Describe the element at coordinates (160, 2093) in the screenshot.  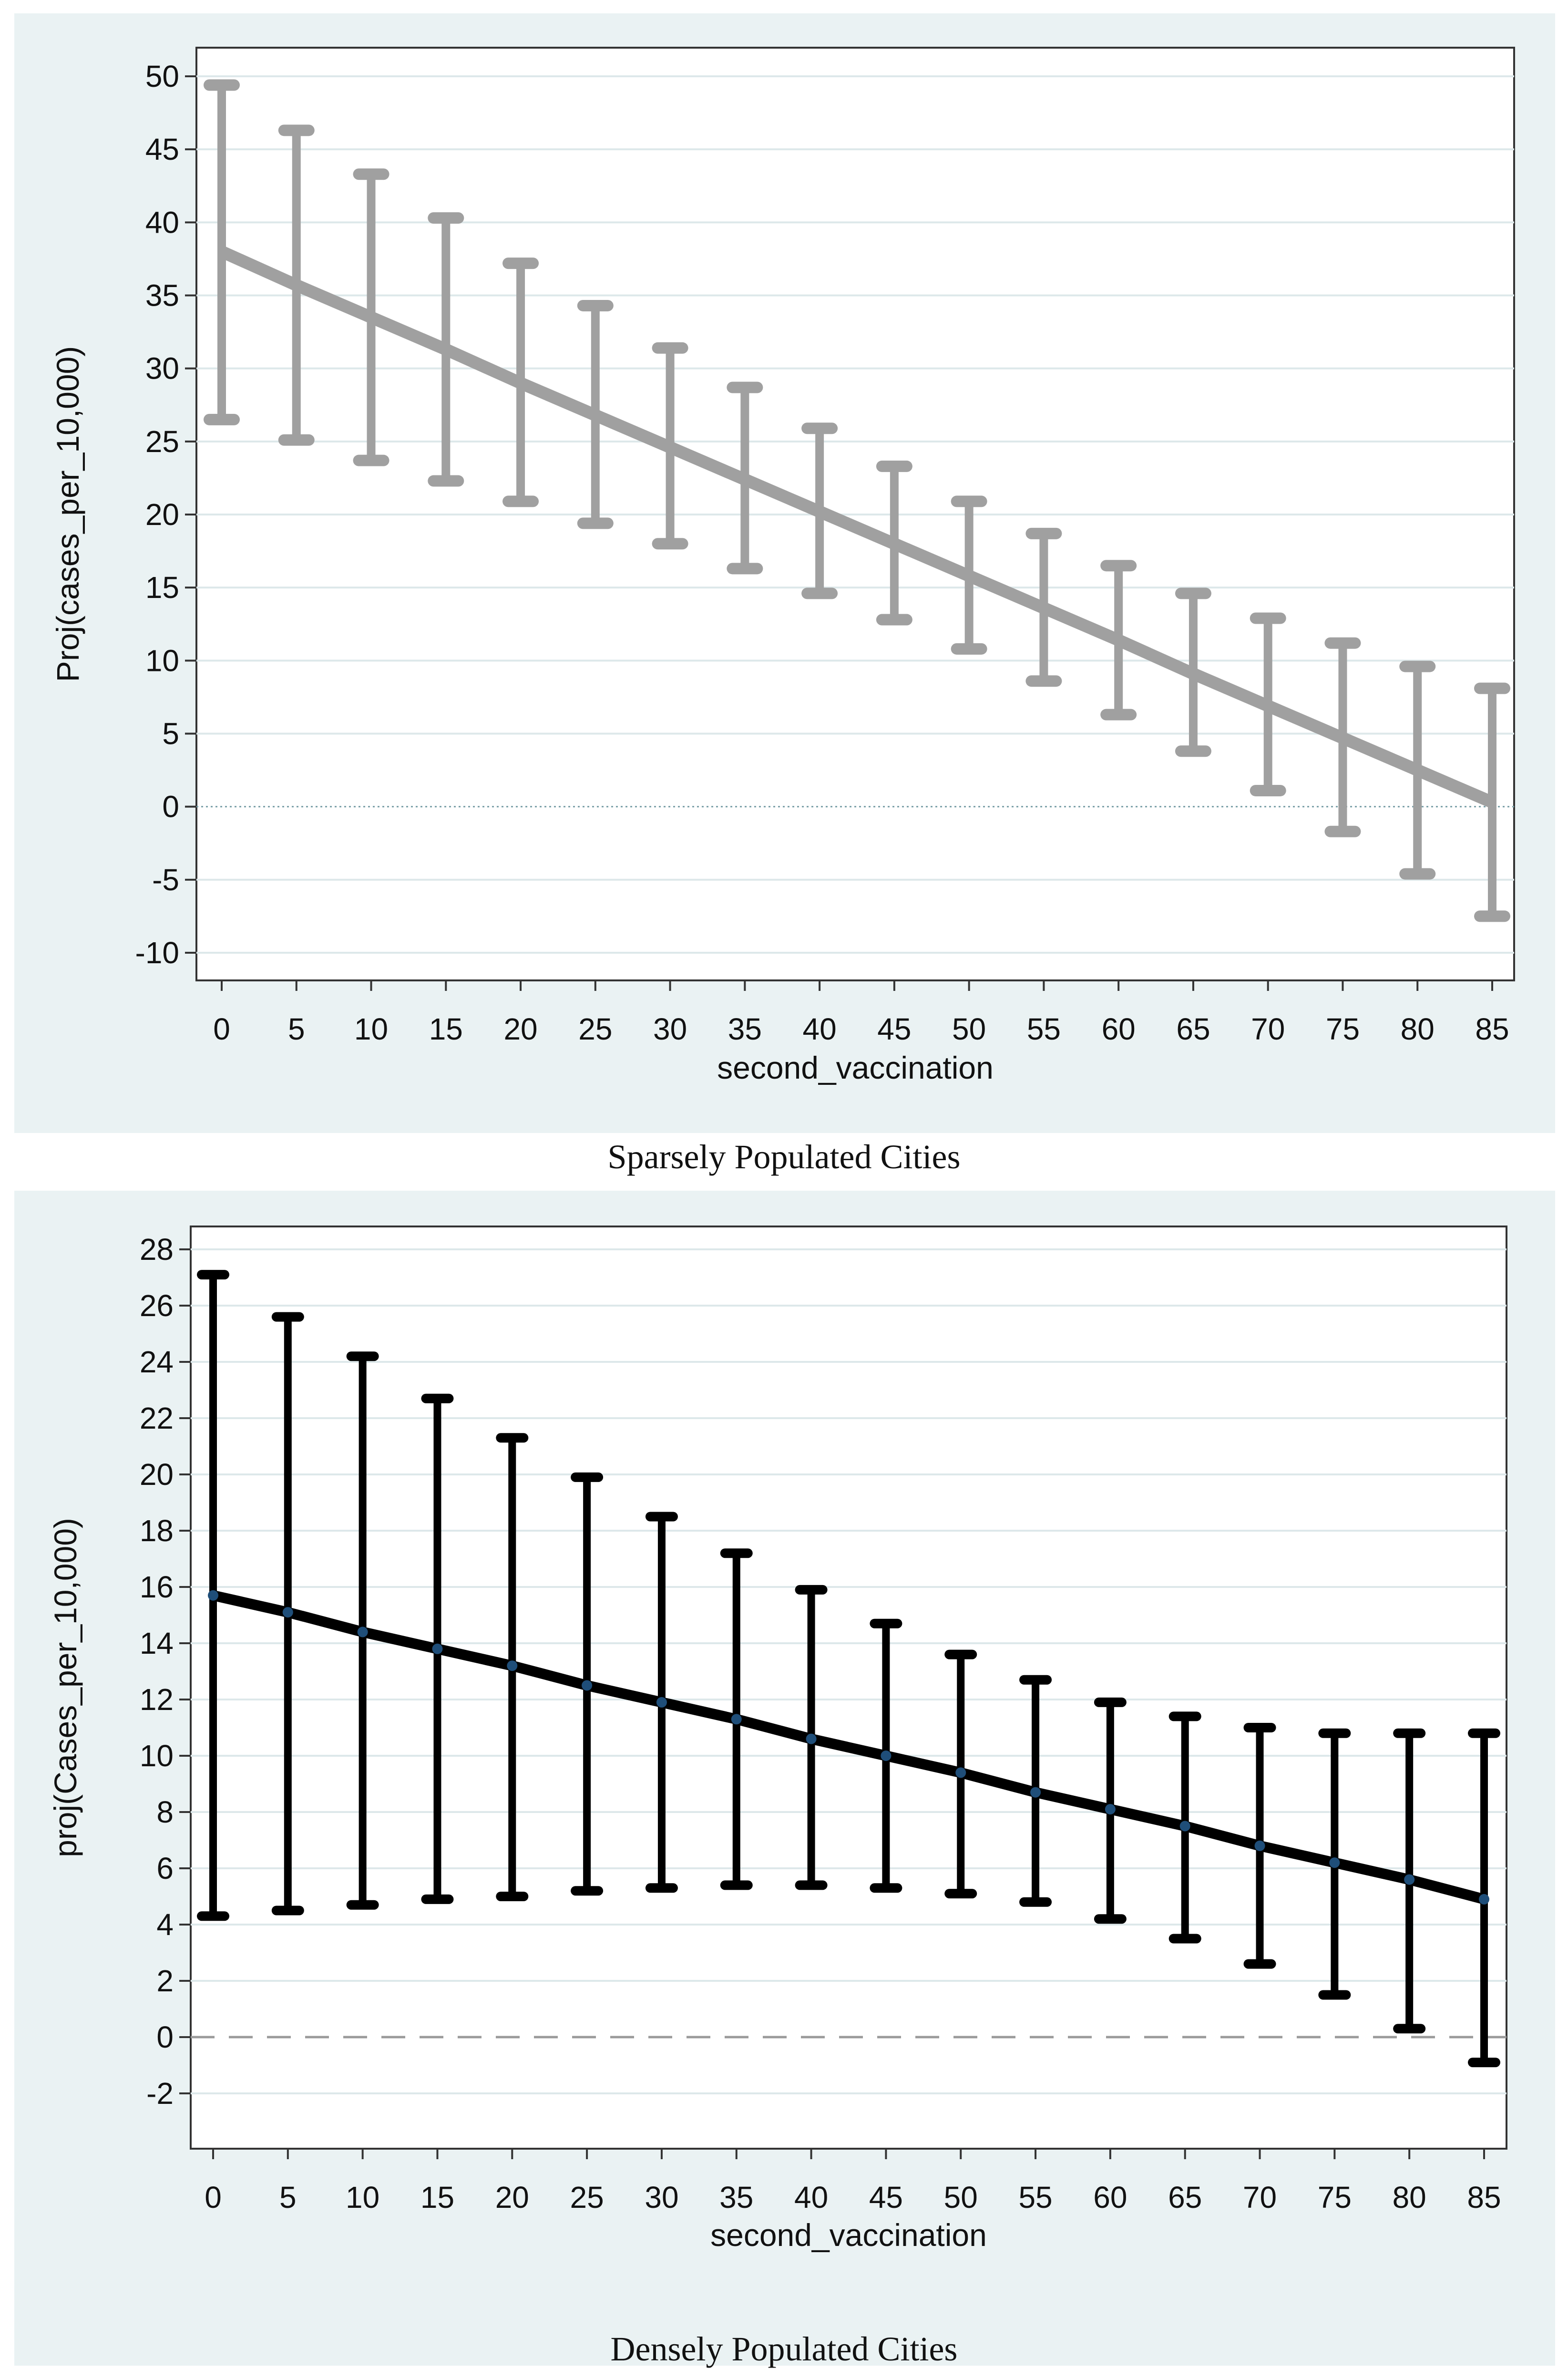
I see `y-tick-label: -2` at that location.